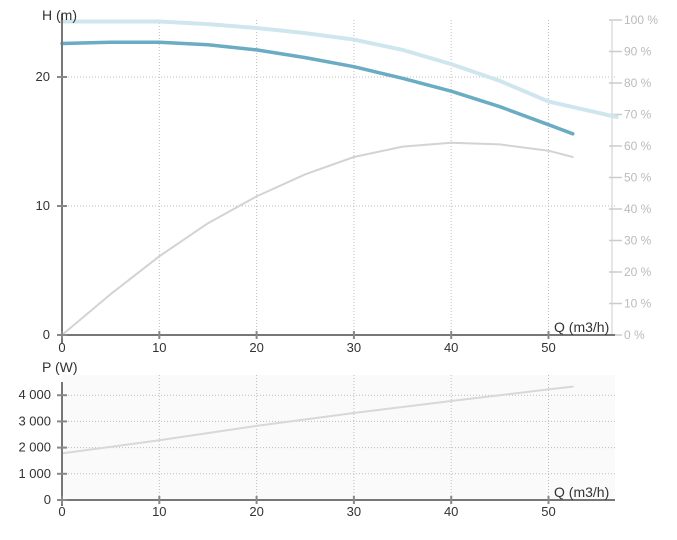 This screenshot has width=677, height=540. I want to click on y-axis-tick-label: 10, so click(43, 205).